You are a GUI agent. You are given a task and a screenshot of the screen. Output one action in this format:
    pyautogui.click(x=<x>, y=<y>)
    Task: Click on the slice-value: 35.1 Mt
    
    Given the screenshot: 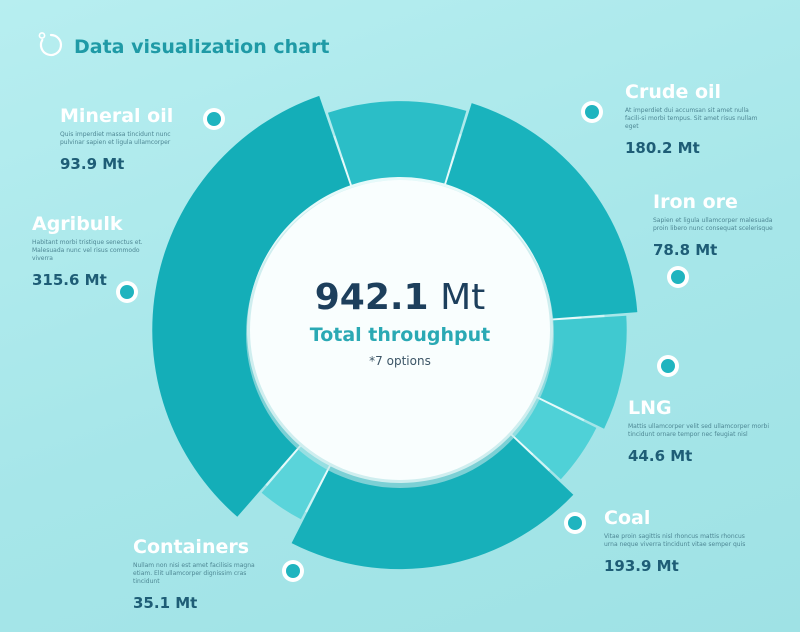 What is the action you would take?
    pyautogui.click(x=165, y=603)
    